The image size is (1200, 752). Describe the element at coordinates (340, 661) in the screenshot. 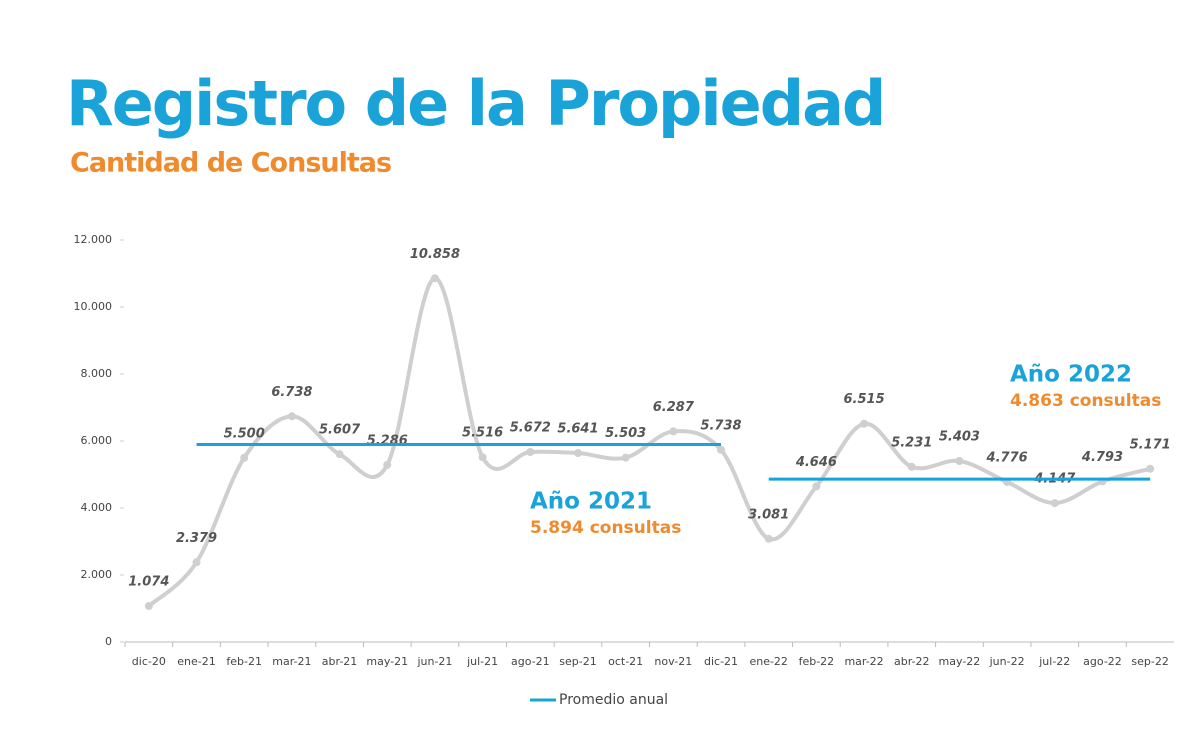

I see `x-tick-label: abr-21` at that location.